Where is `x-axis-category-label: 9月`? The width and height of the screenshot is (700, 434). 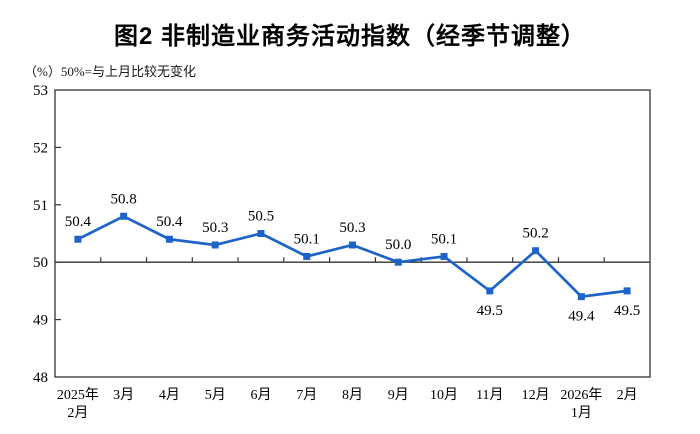 x-axis-category-label: 9月 is located at coordinates (398, 395).